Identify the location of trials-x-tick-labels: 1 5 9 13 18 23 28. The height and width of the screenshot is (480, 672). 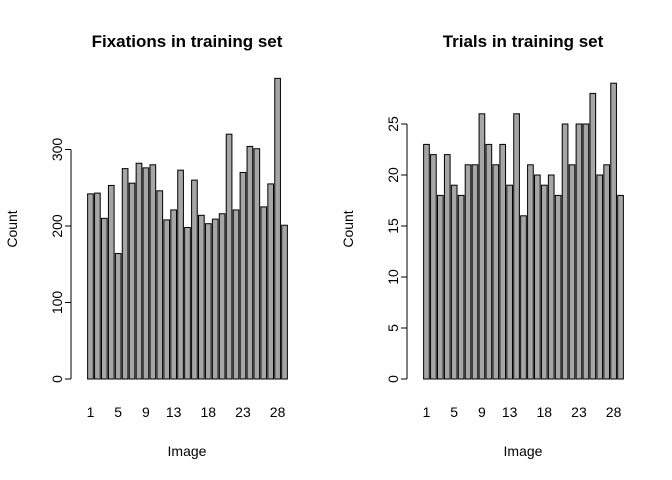
(522, 412).